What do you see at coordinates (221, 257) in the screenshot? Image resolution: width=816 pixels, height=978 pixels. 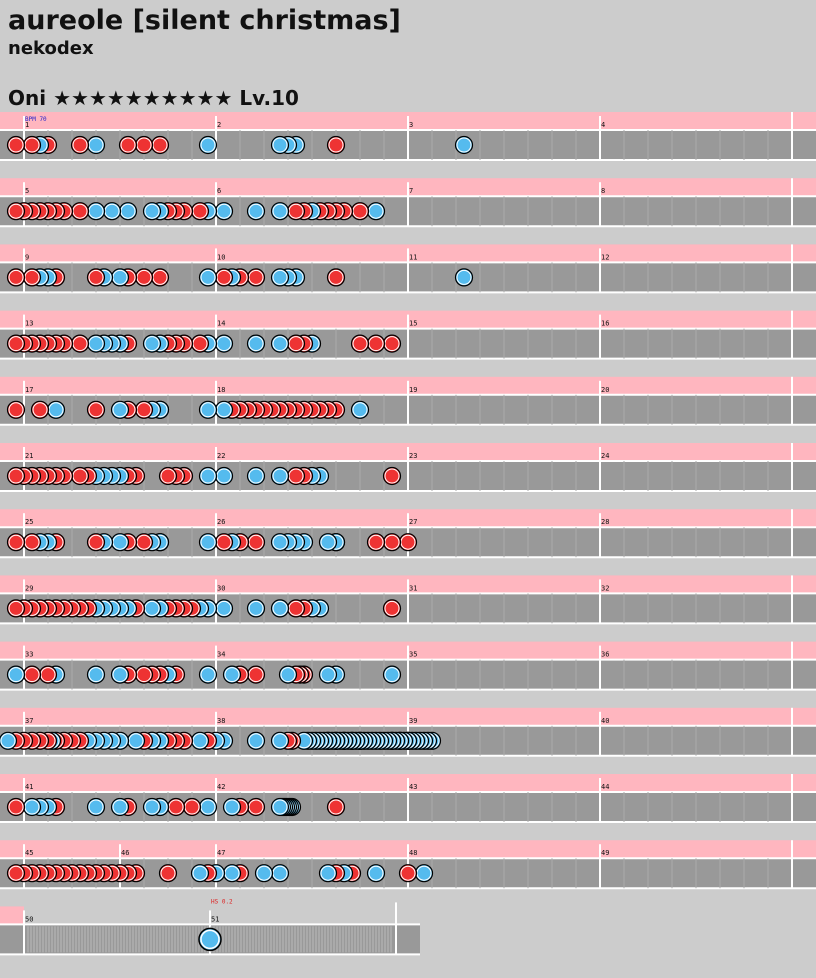 I see `measure-number: 10` at bounding box center [221, 257].